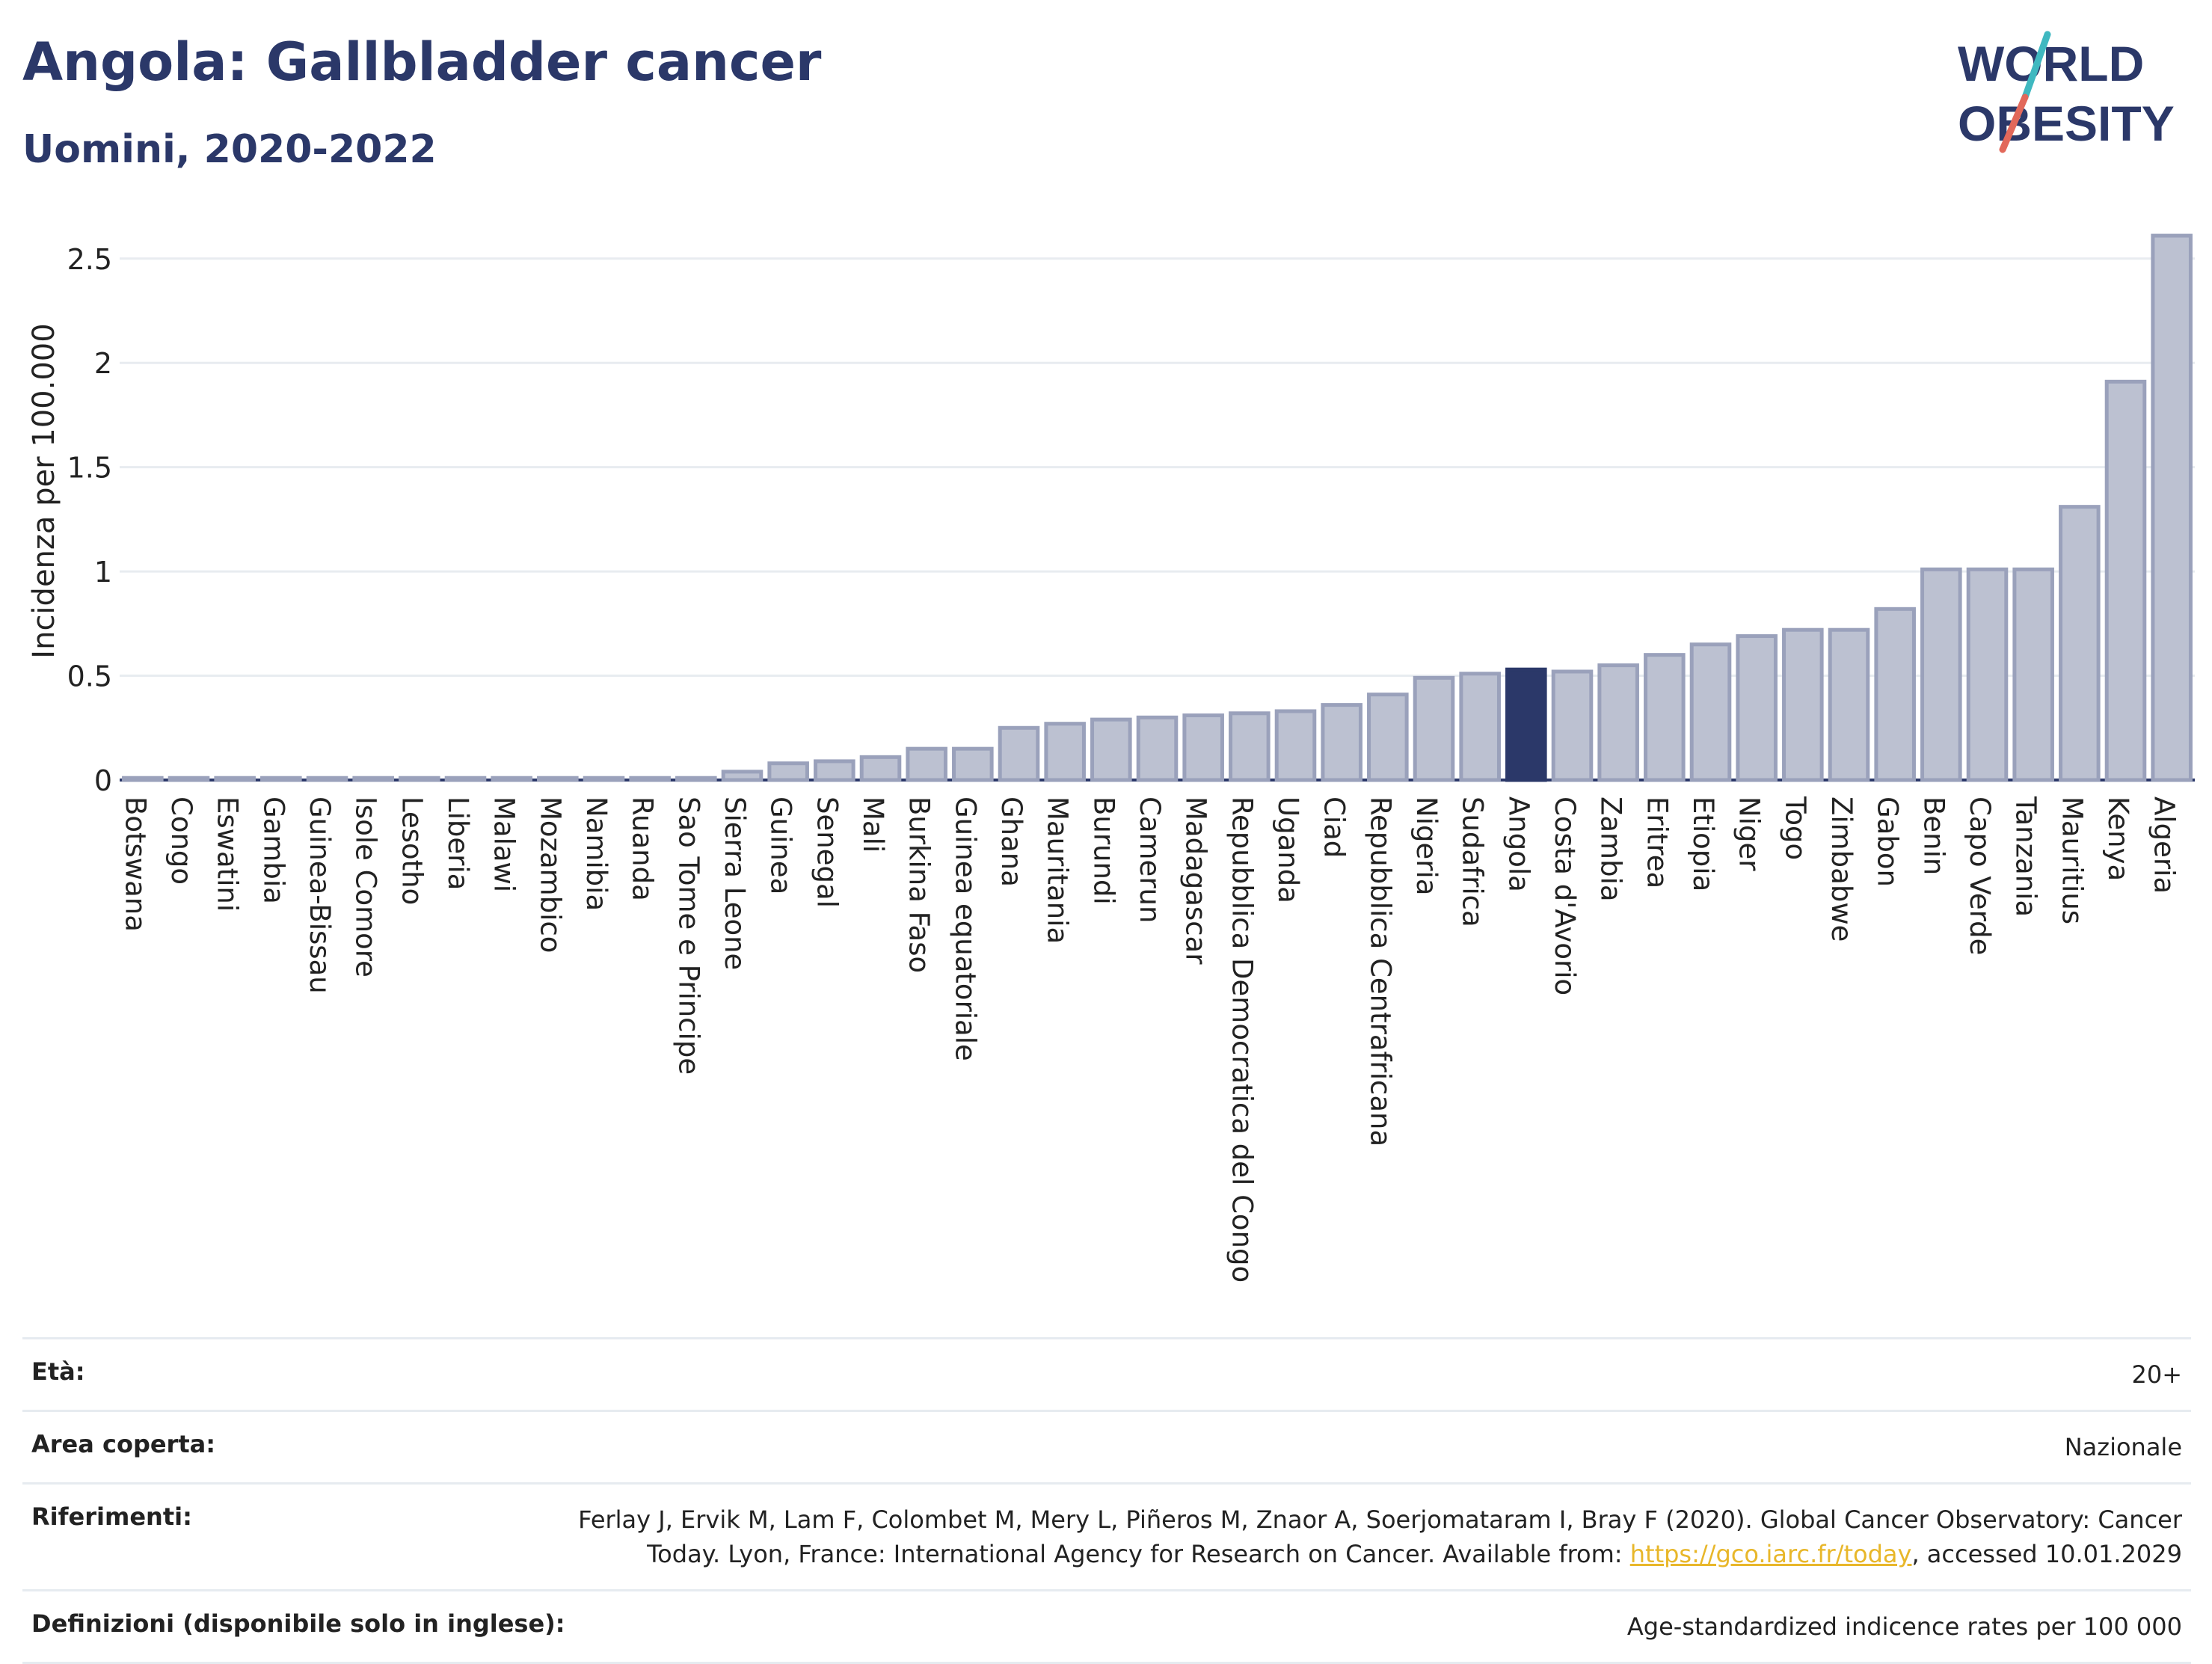 This screenshot has height=1664, width=2212. What do you see at coordinates (2026, 857) in the screenshot?
I see `x-tick-label: Tanzania` at bounding box center [2026, 857].